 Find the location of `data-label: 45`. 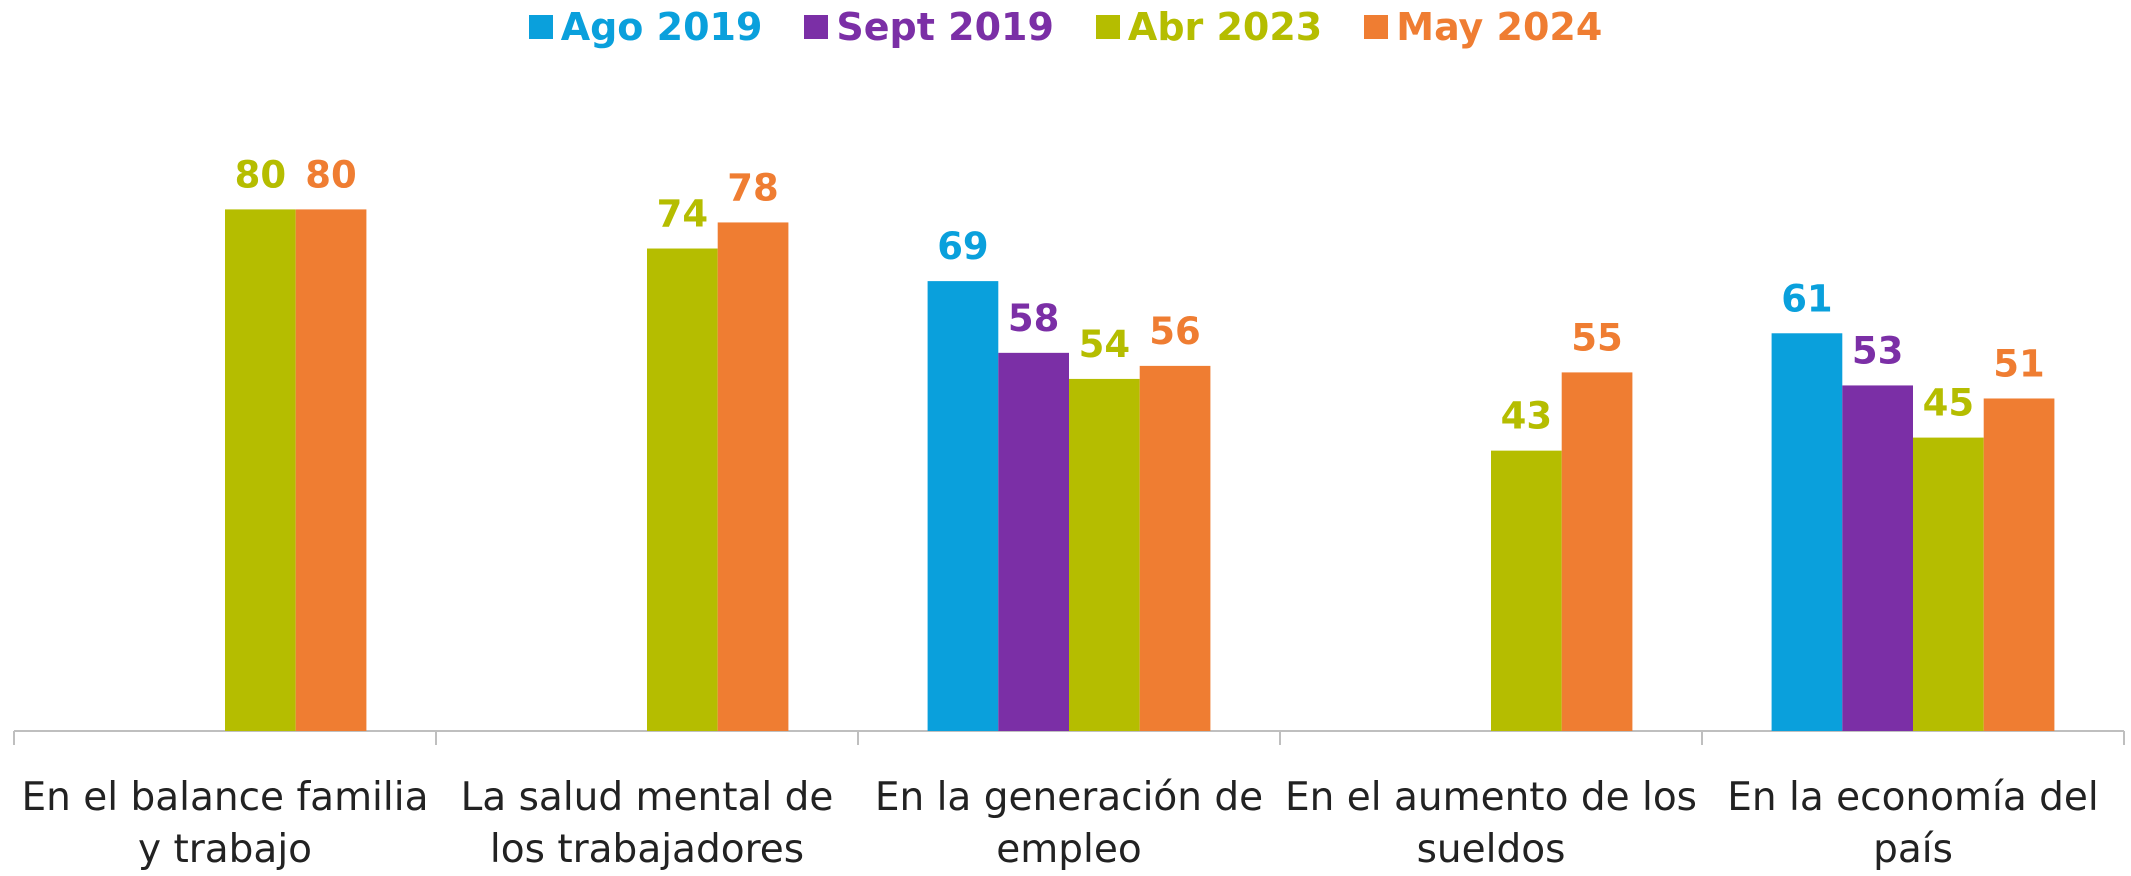

data-label: 45 is located at coordinates (1949, 403).